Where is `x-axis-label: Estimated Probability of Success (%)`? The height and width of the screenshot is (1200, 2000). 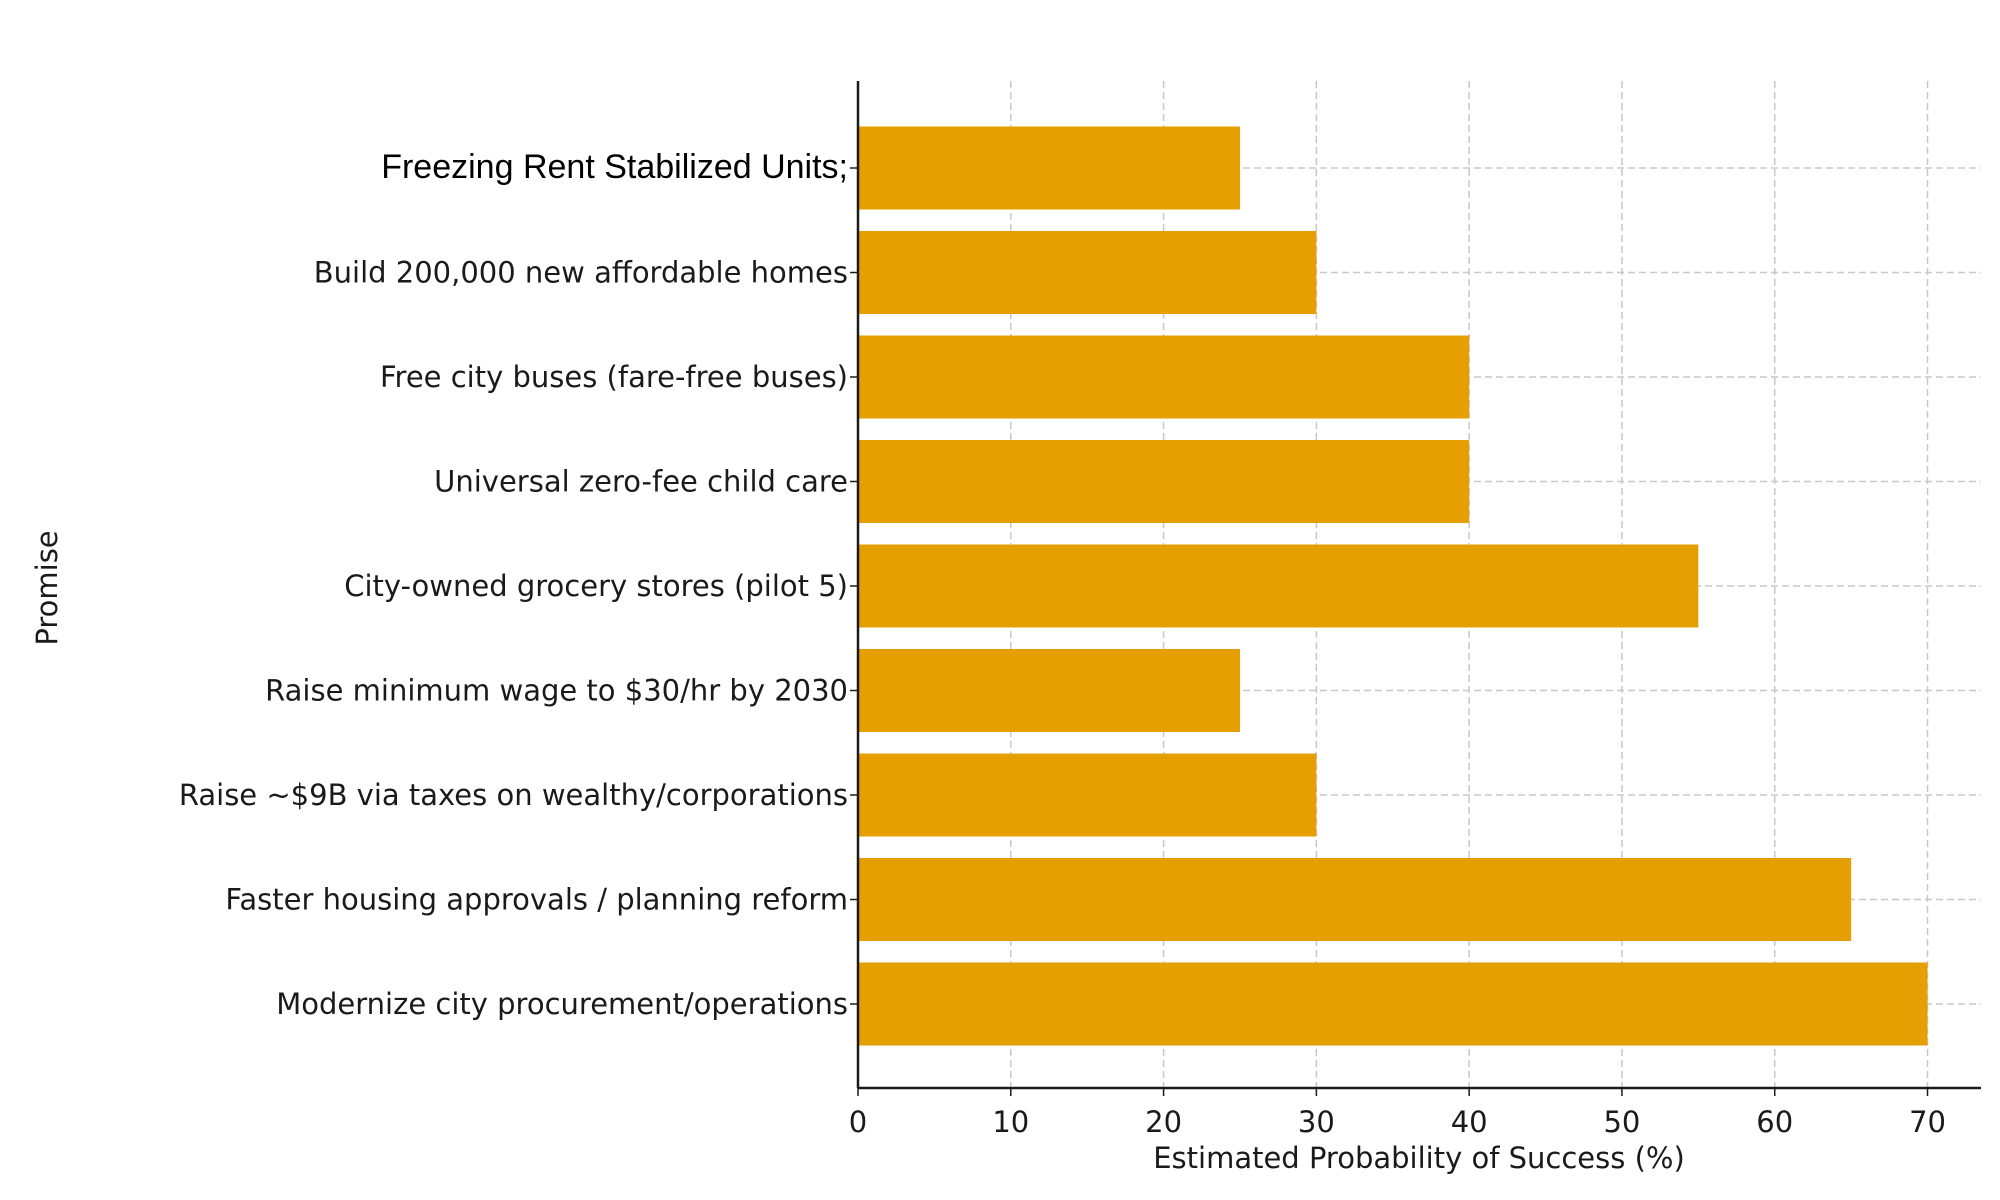 x-axis-label: Estimated Probability of Success (%) is located at coordinates (1419, 1158).